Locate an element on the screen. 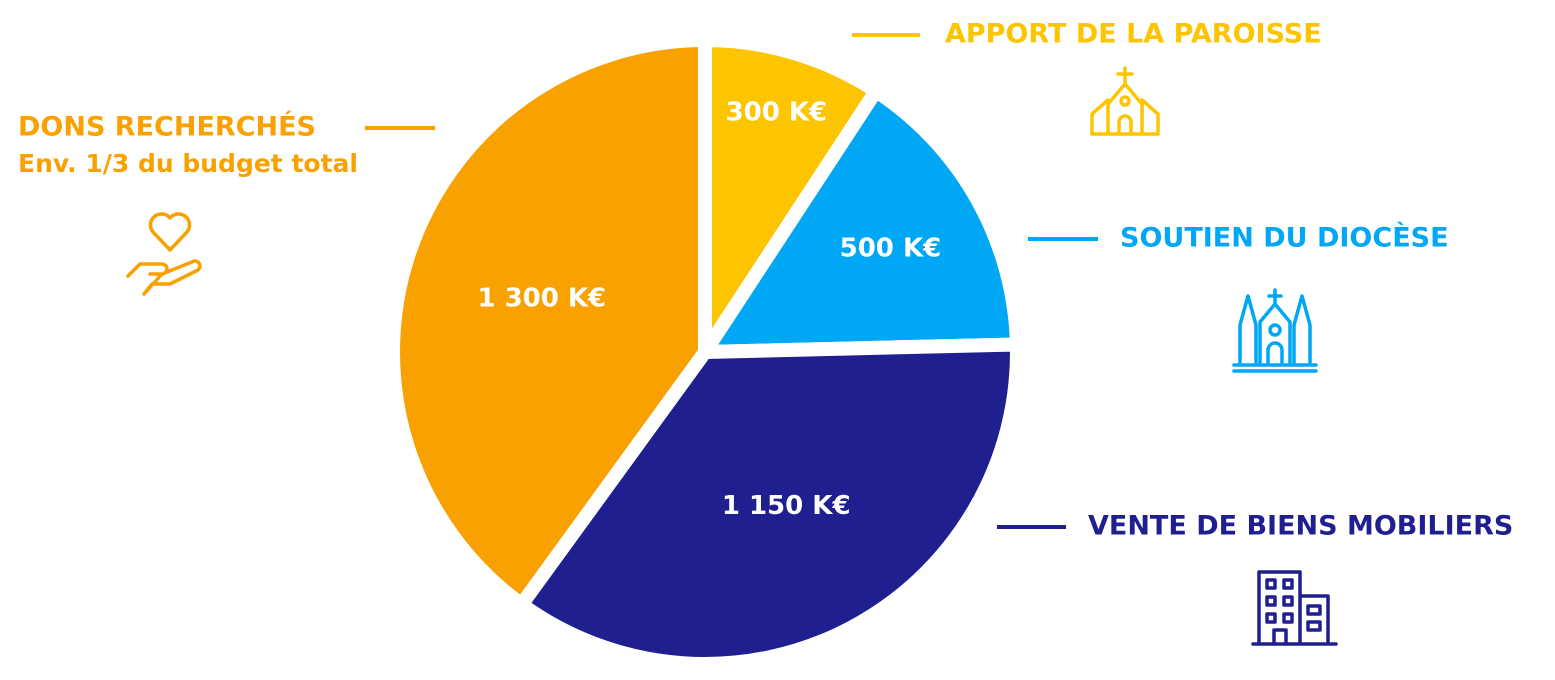  legend-label: VENTE DE BIENS MOBILIERS is located at coordinates (1300, 526).